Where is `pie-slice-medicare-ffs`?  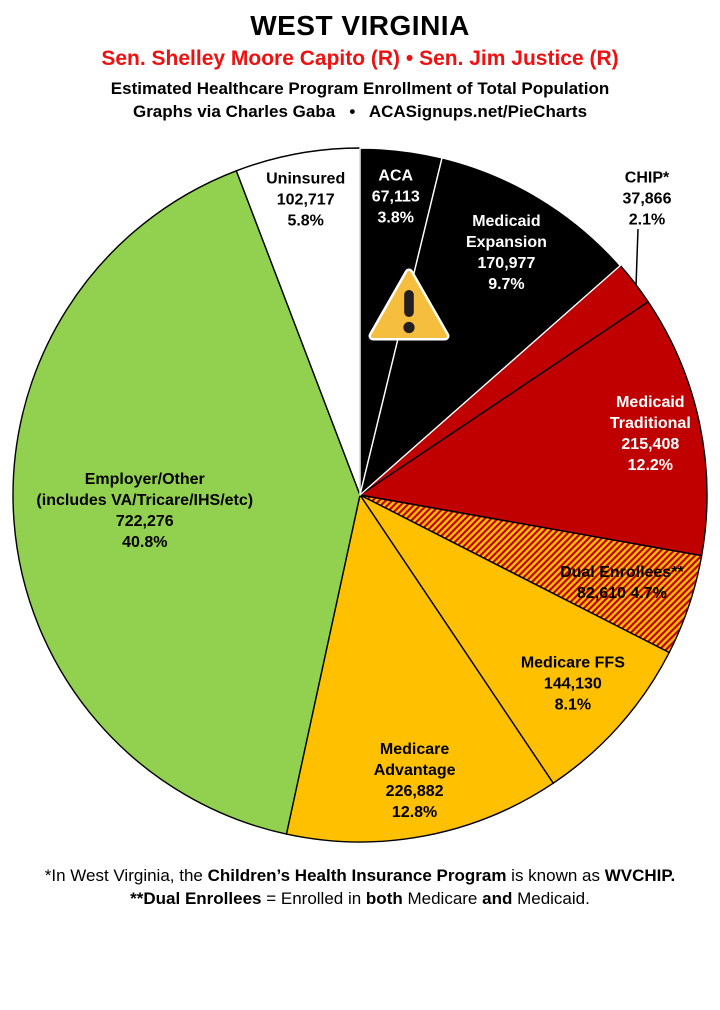 pie-slice-medicare-ffs is located at coordinates (514, 639).